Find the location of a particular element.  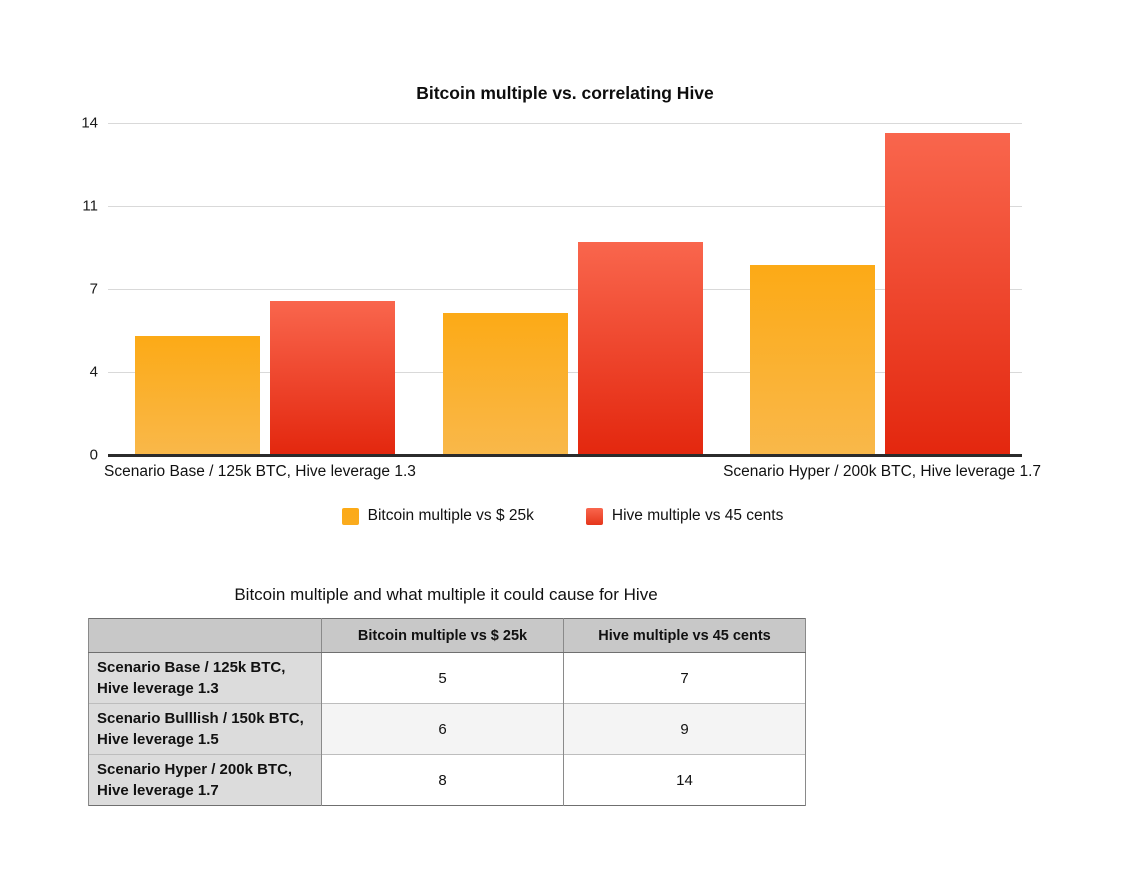

x-axis-line is located at coordinates (565, 455).